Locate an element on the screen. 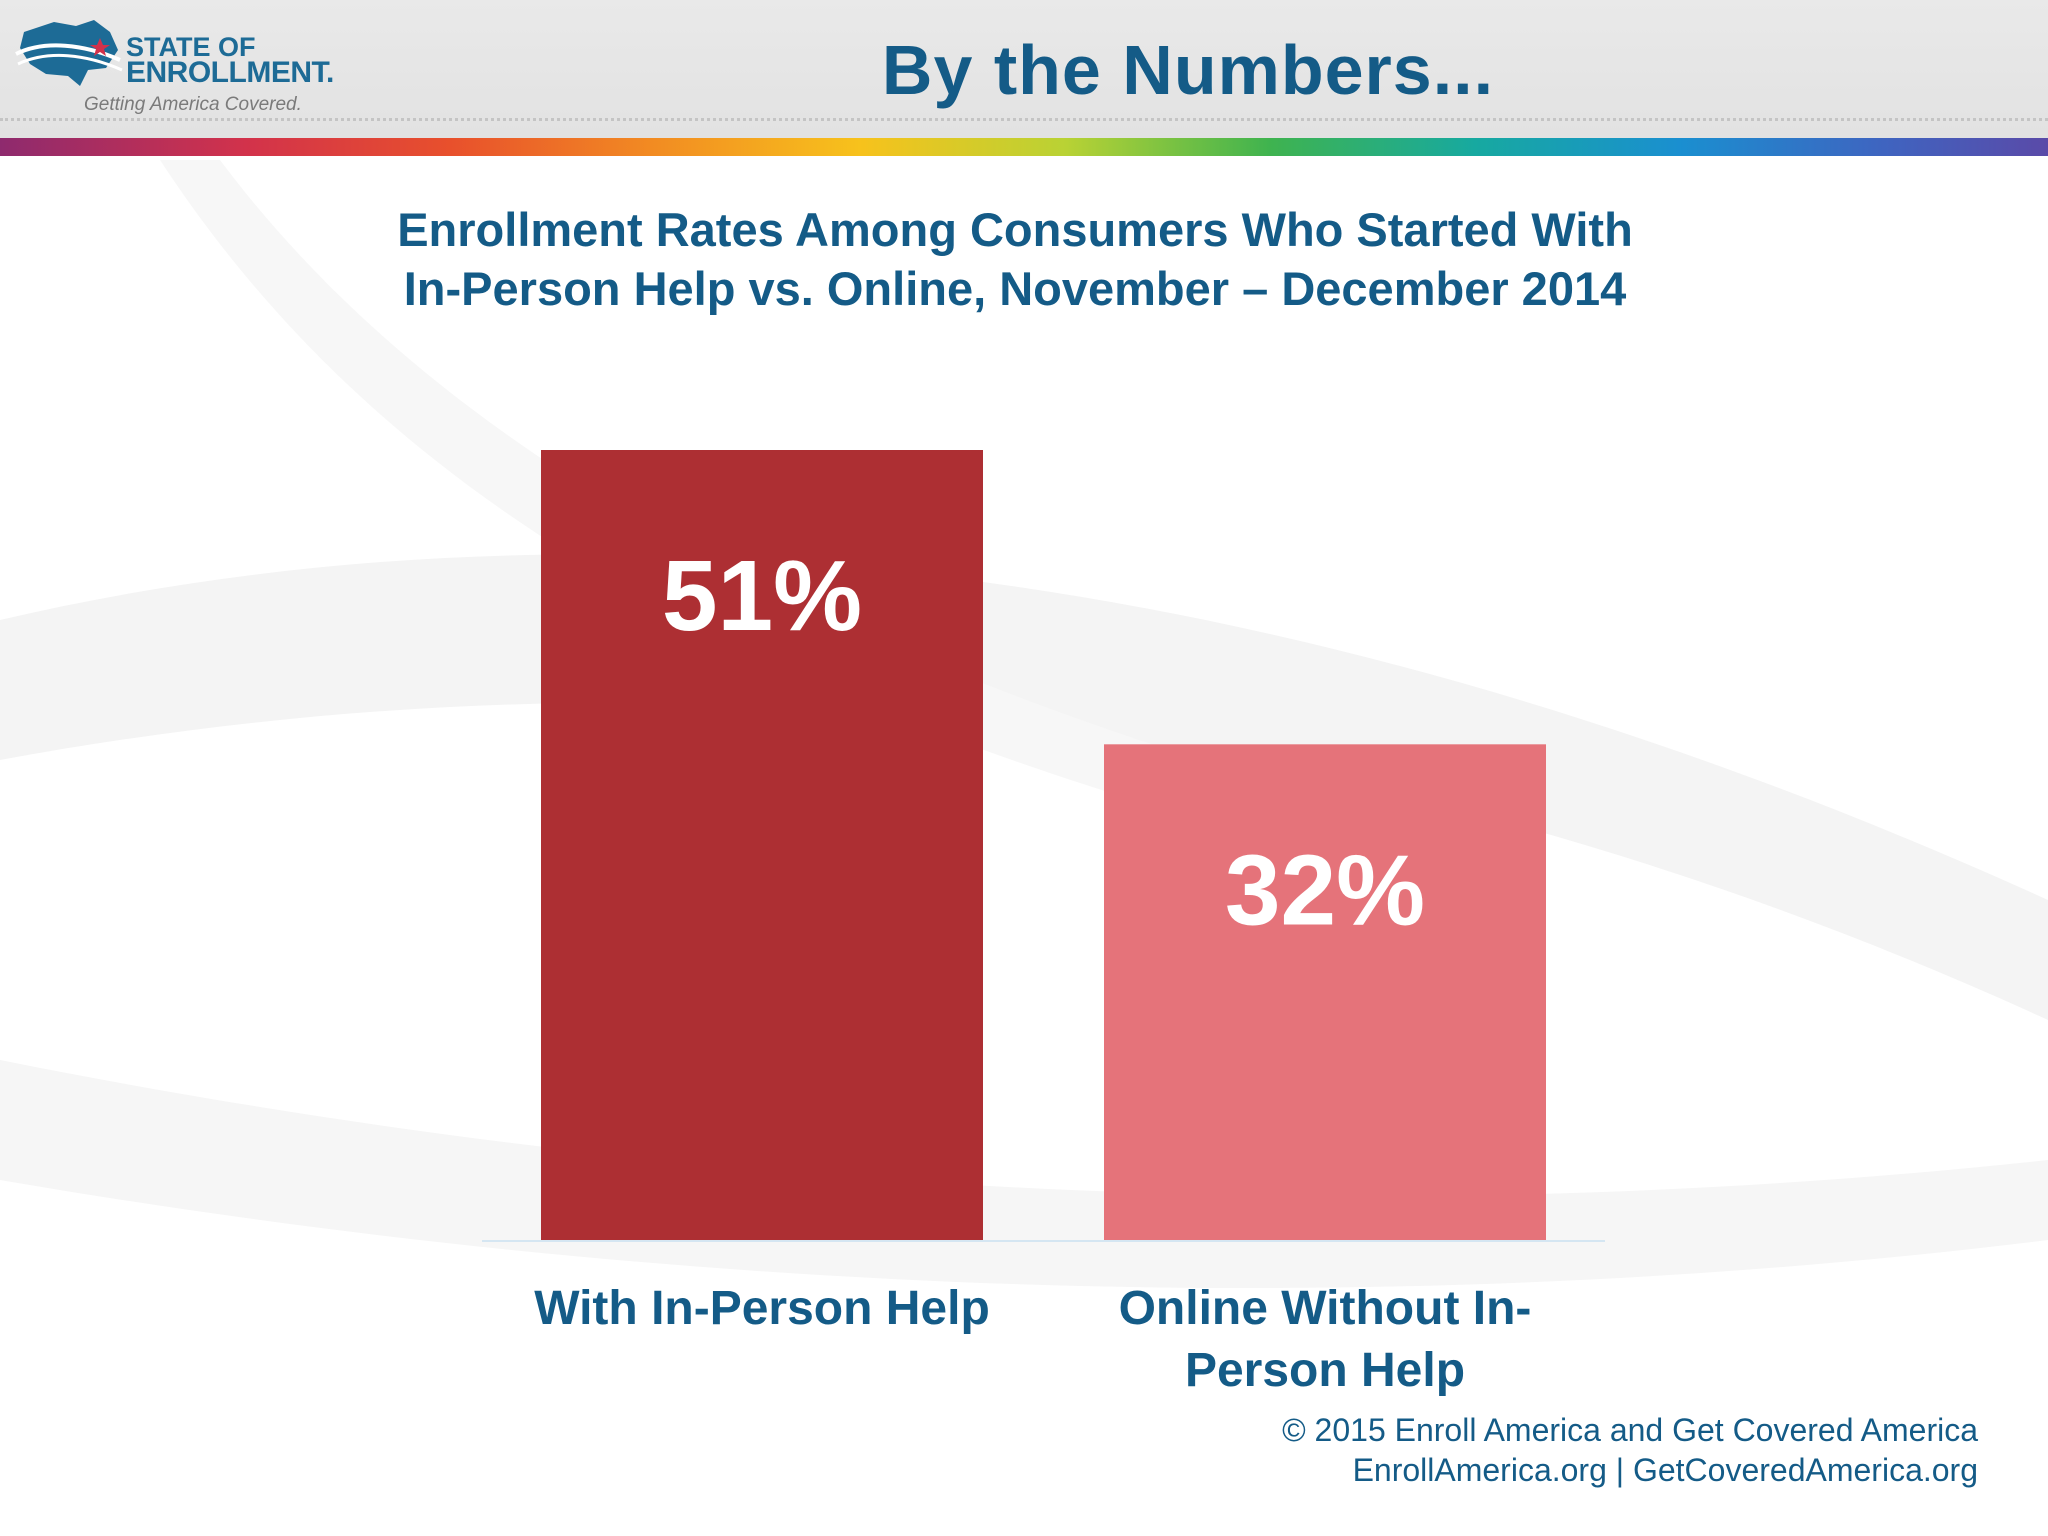 This screenshot has height=1536, width=2048. header-band is located at coordinates (1024, 70).